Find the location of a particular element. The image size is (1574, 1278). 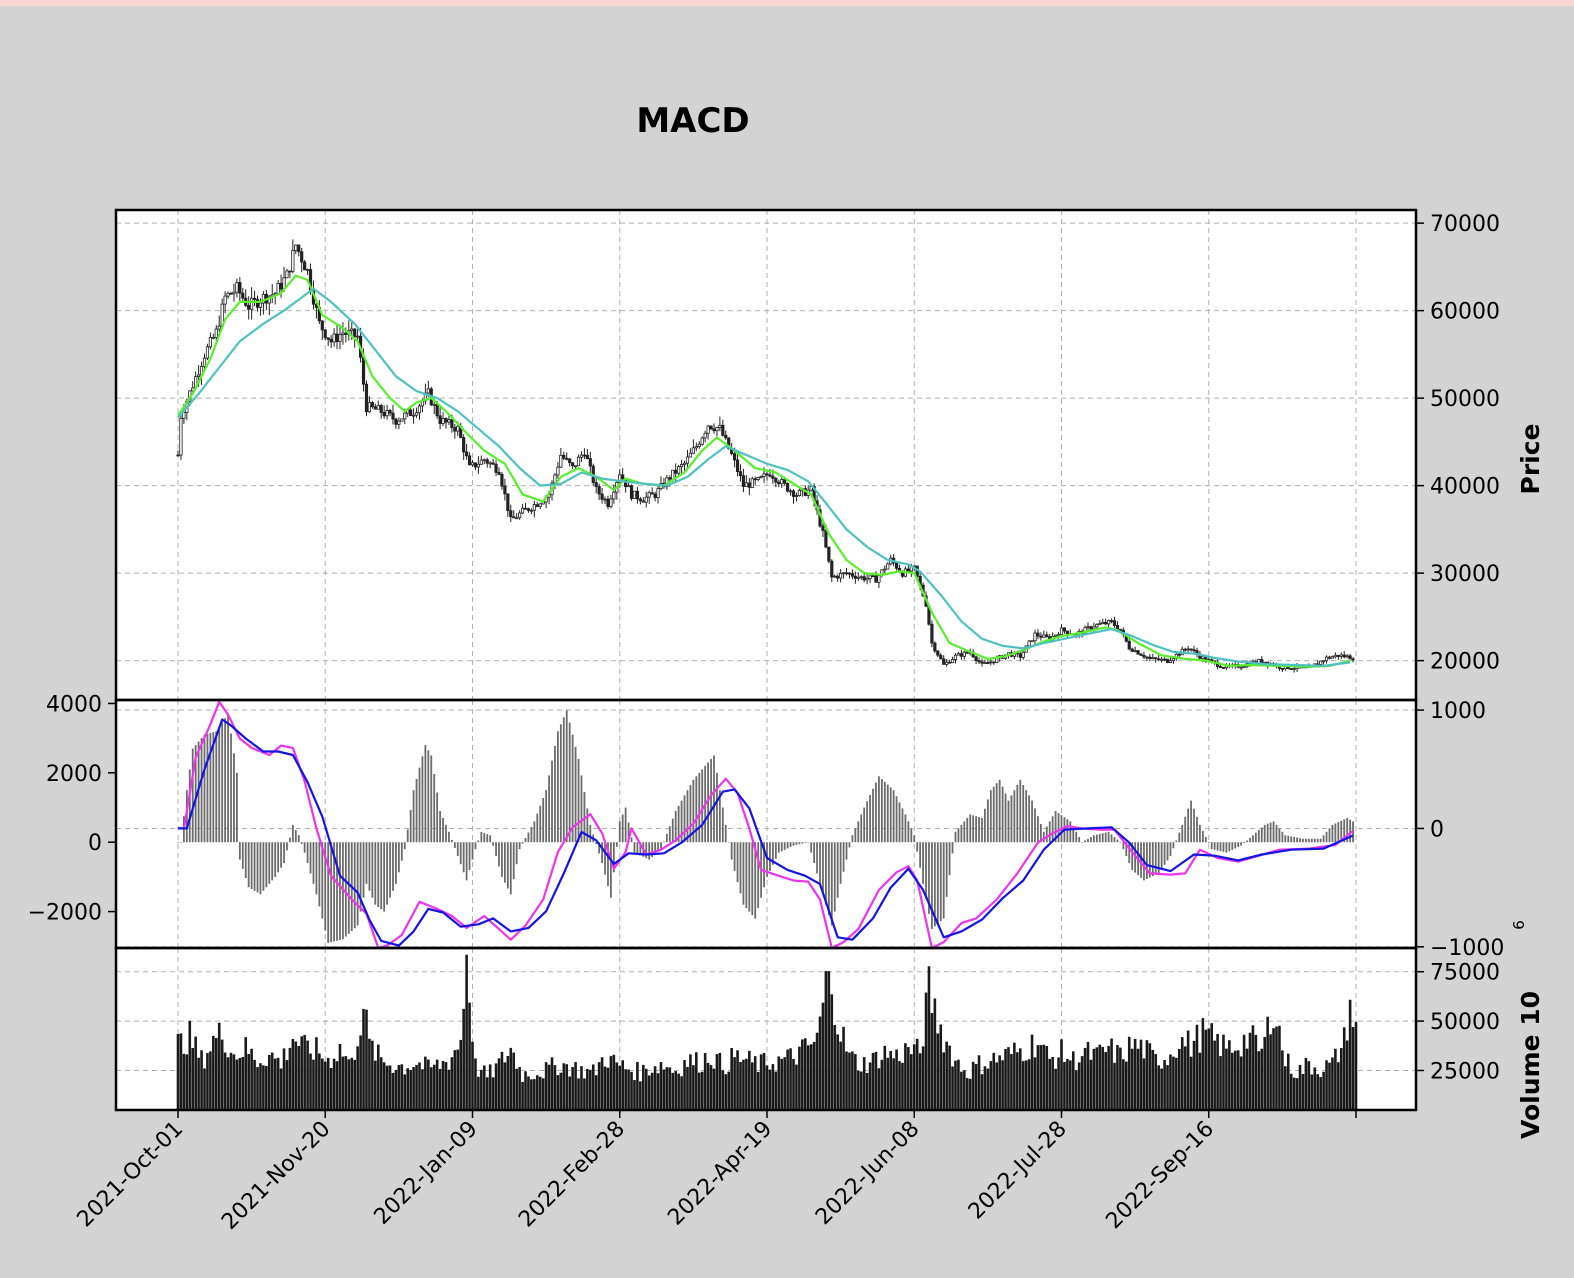

window-topbar is located at coordinates (787, 3).